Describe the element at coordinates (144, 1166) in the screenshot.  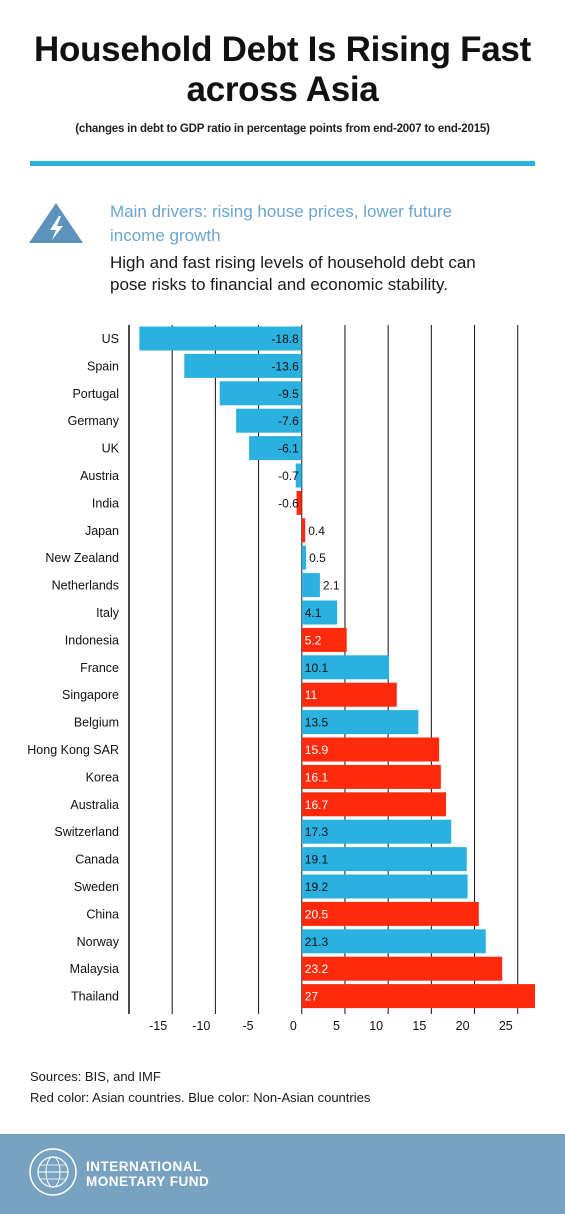
I see `org-line-1: INTERNATIONAL` at that location.